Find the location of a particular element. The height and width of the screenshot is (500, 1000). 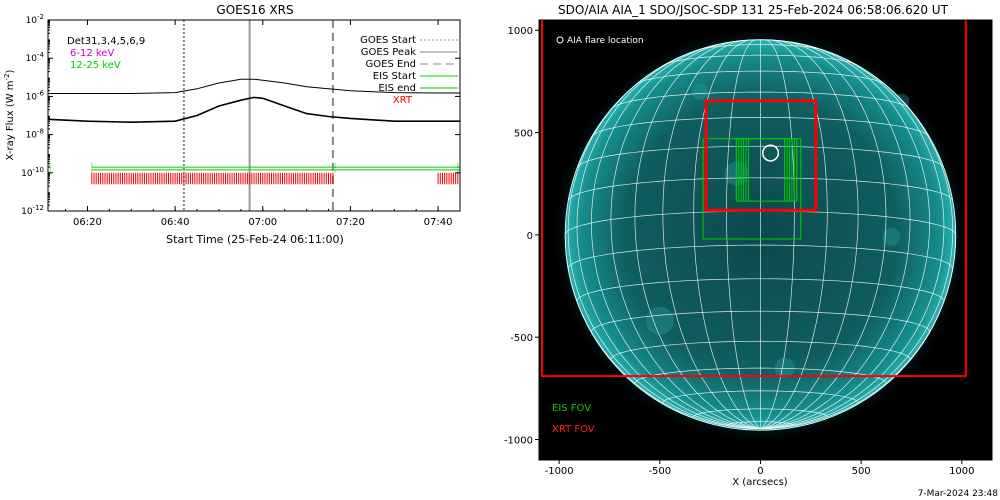

flare-legend-label: AIA flare location is located at coordinates (605, 41).